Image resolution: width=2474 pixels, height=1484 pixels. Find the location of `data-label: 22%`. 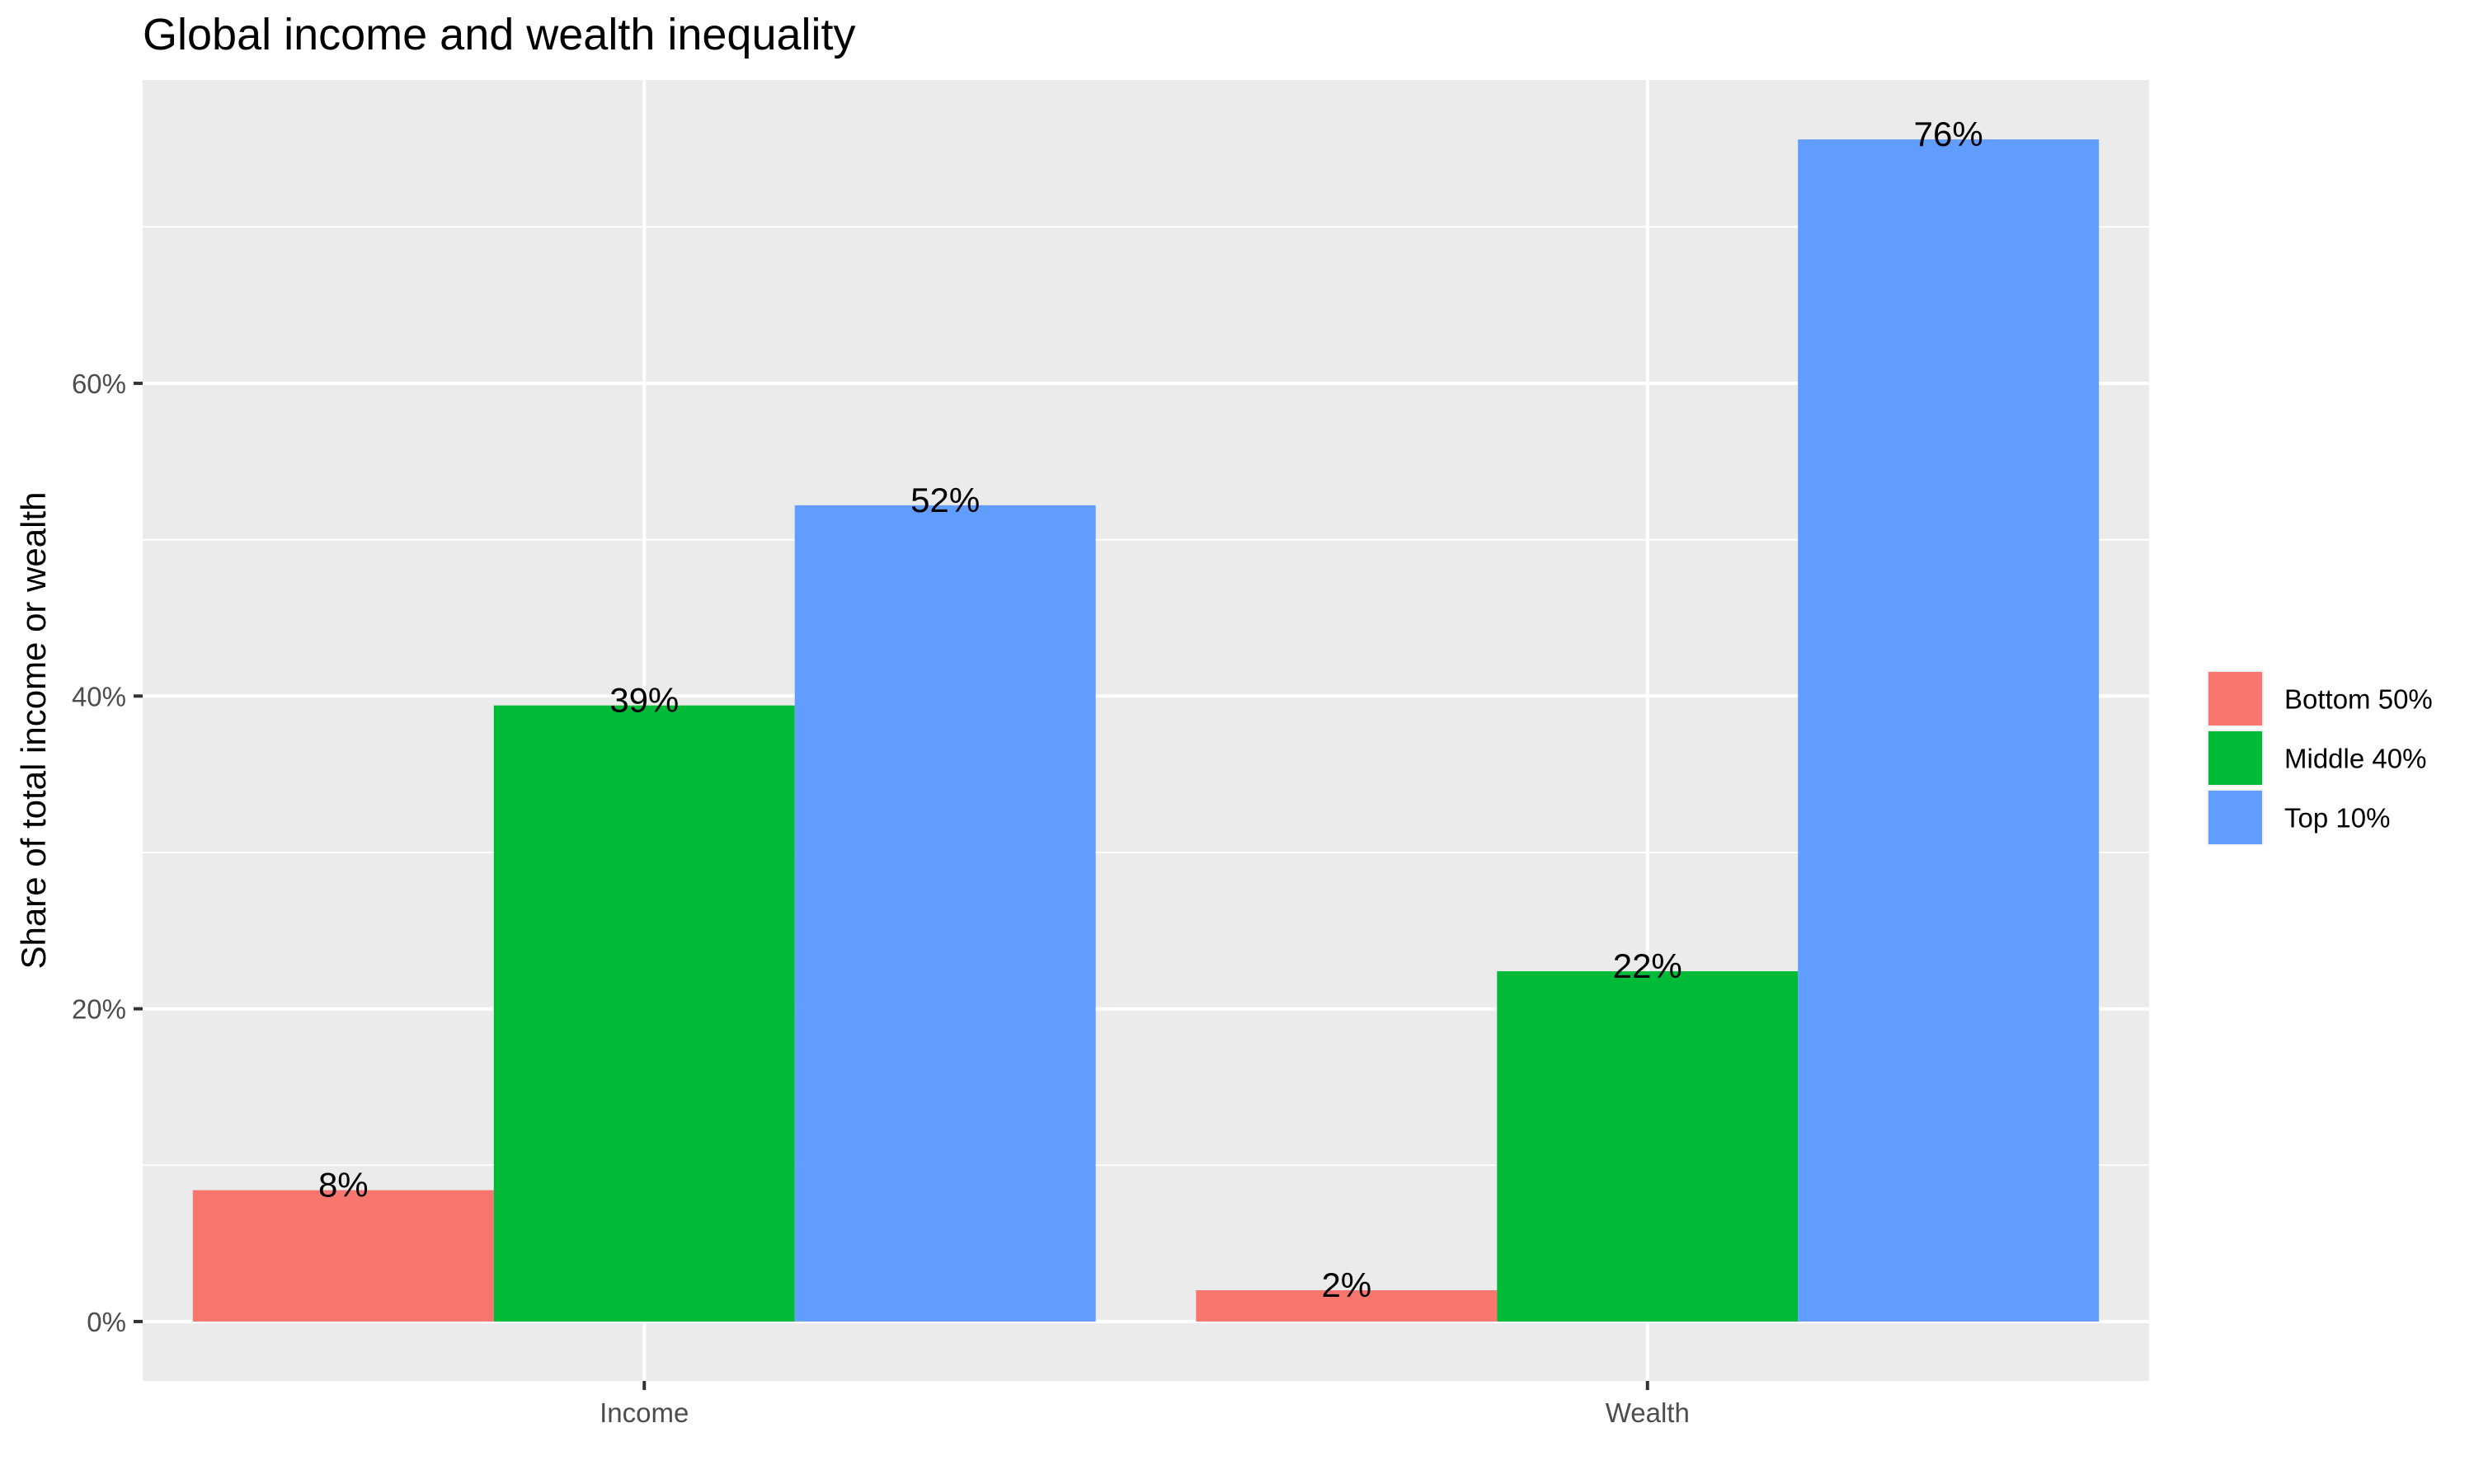

data-label: 22% is located at coordinates (1647, 965).